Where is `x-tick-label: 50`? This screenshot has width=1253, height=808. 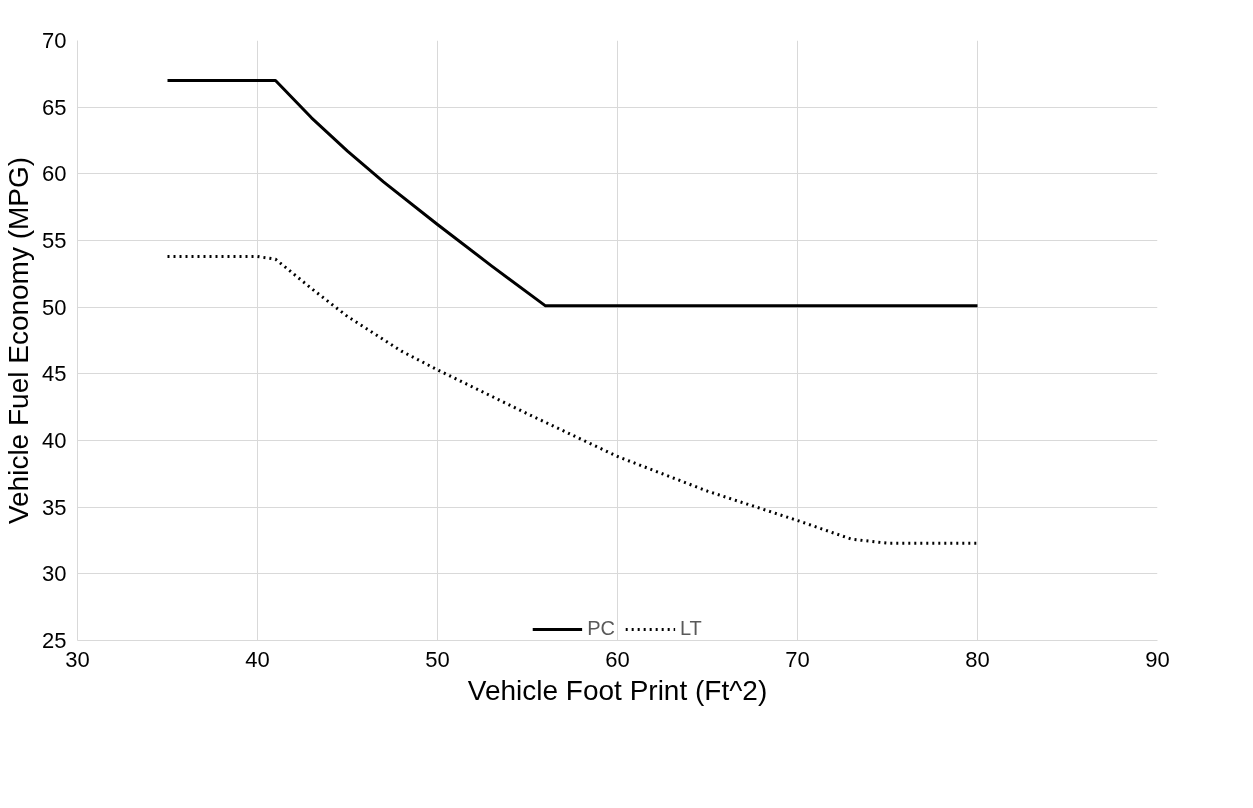 x-tick-label: 50 is located at coordinates (437, 659).